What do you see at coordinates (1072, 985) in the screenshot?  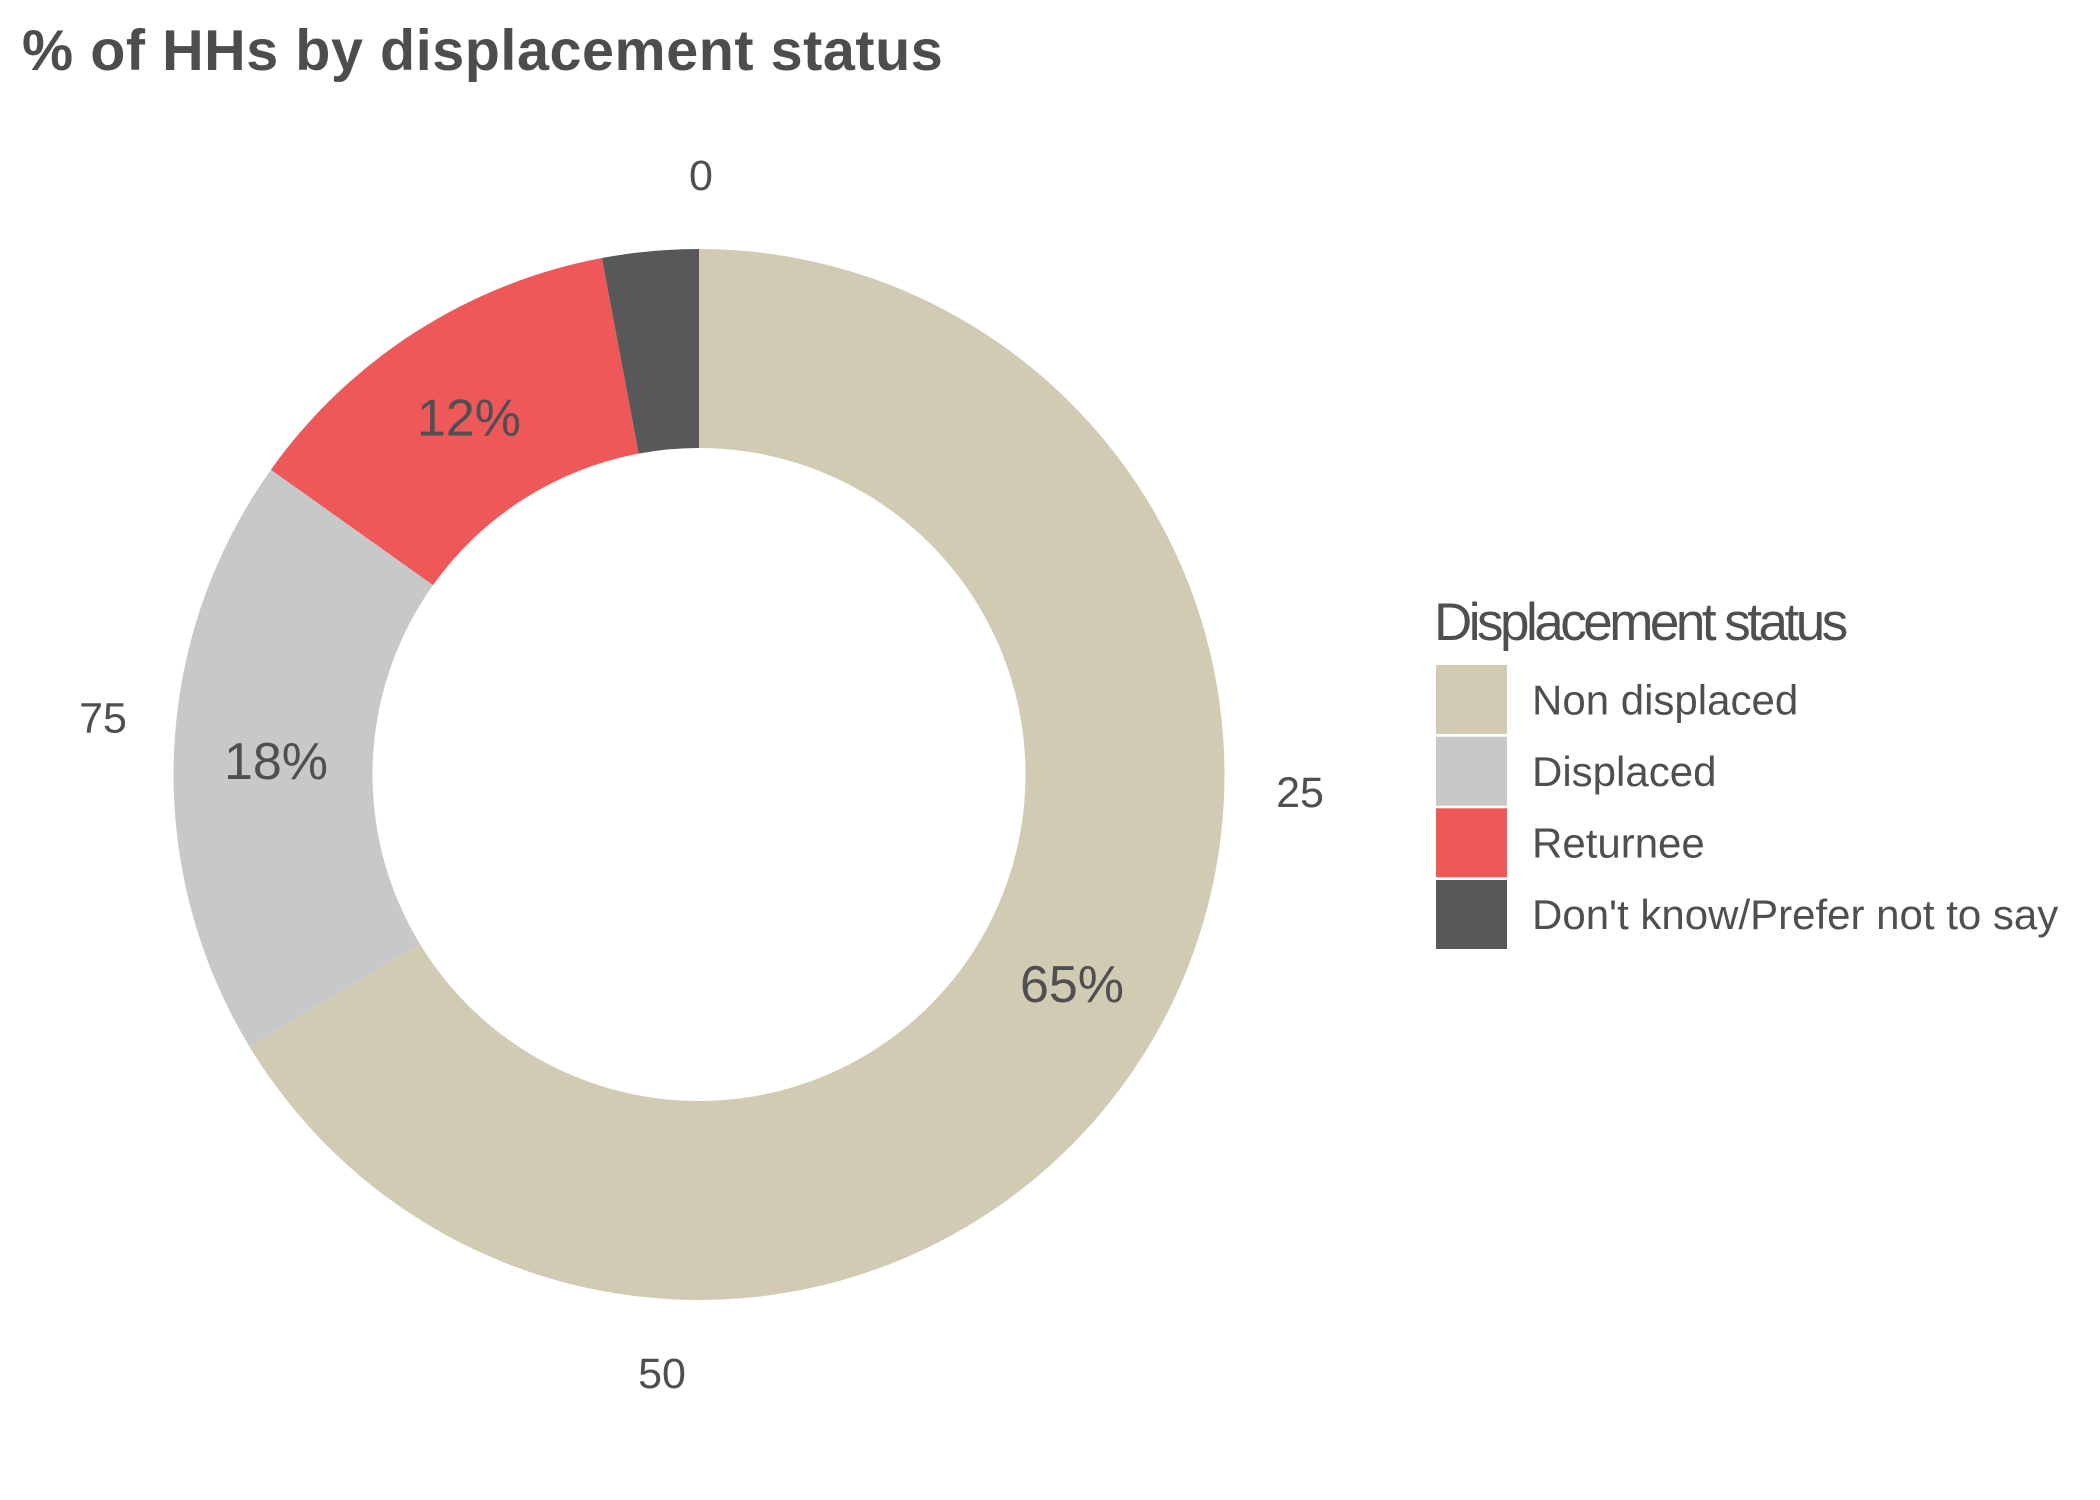 I see `svg-text: 65%` at bounding box center [1072, 985].